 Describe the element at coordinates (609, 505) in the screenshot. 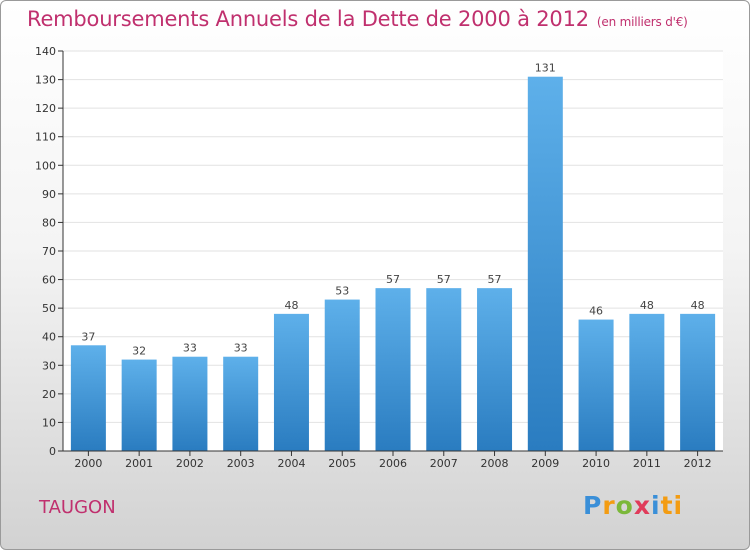

I see `logo-letter: r` at that location.